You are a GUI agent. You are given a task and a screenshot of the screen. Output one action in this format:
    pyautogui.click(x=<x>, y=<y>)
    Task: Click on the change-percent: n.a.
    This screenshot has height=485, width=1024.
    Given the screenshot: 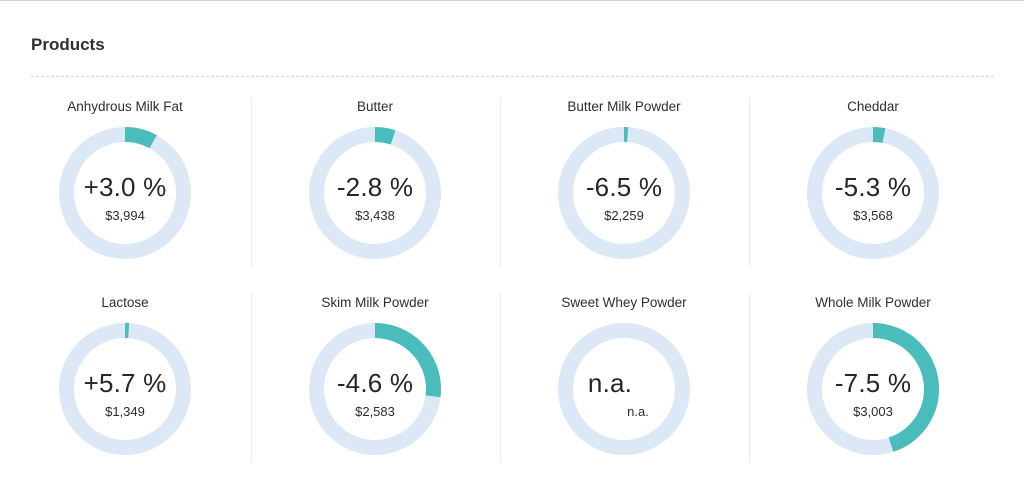 What is the action you would take?
    pyautogui.click(x=610, y=383)
    